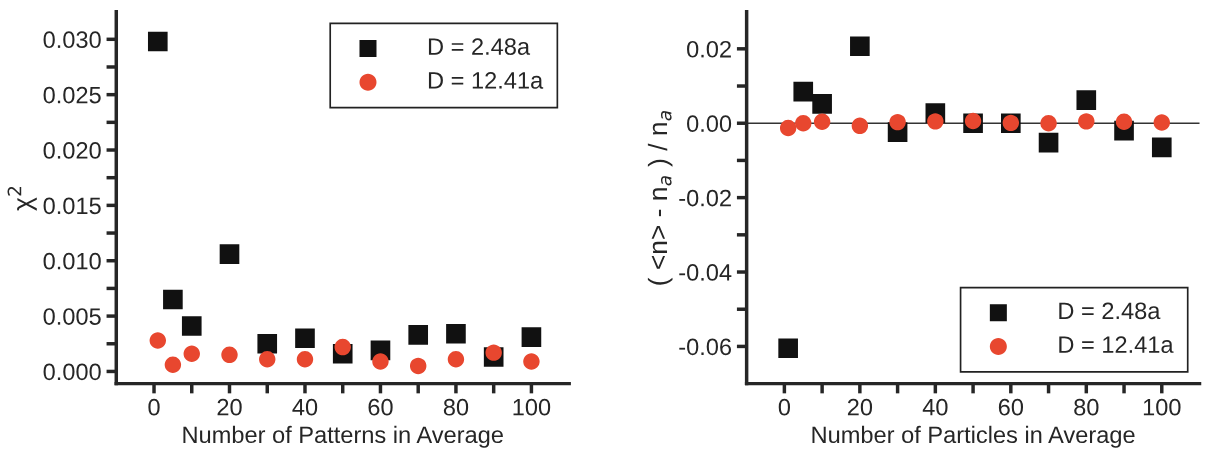  What do you see at coordinates (72, 261) in the screenshot?
I see `y-tick-label: 0.010` at bounding box center [72, 261].